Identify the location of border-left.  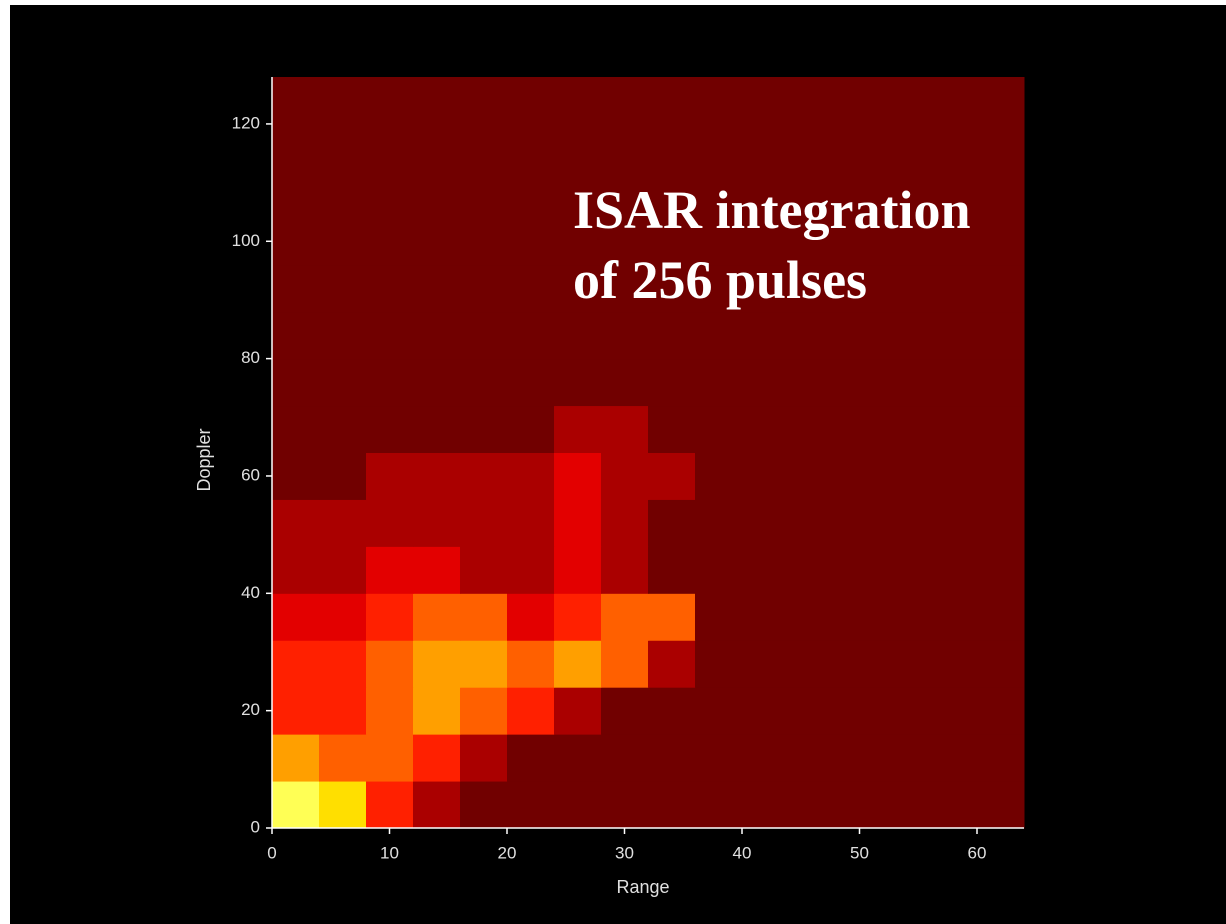
(5, 462).